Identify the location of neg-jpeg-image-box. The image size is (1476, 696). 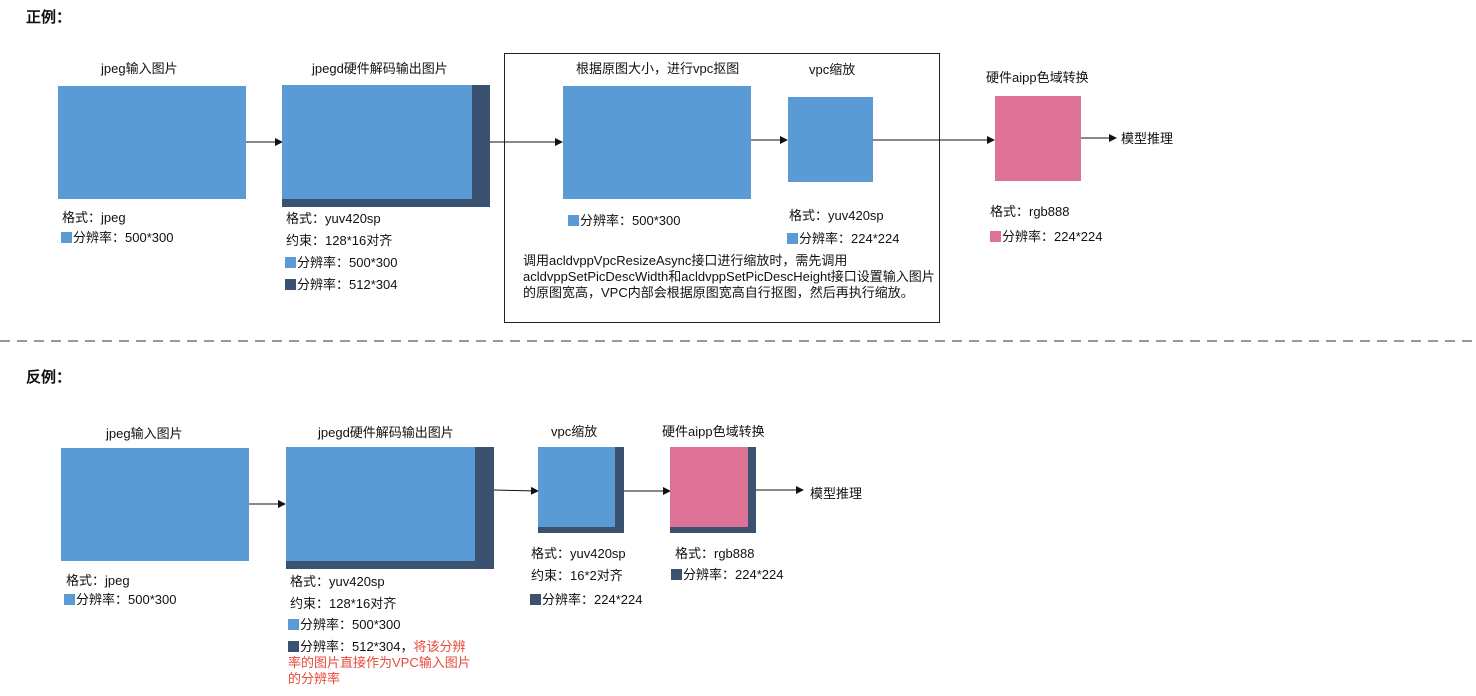
(155, 504).